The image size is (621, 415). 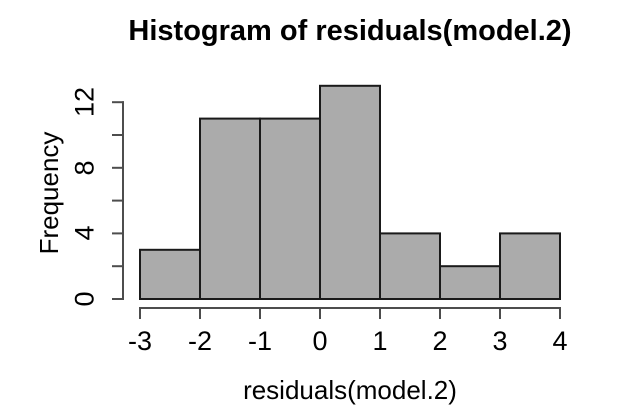 What do you see at coordinates (350, 31) in the screenshot?
I see `chart-title: Histogram of residuals(model.2)` at bounding box center [350, 31].